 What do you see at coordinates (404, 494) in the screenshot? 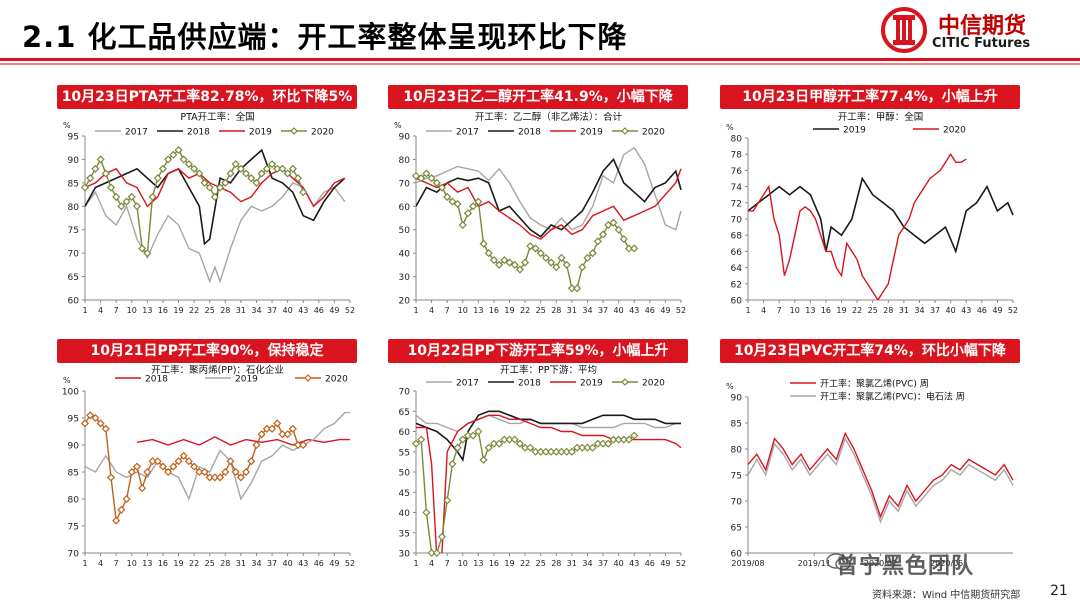
I see `y-tick-label: 45` at bounding box center [404, 494].